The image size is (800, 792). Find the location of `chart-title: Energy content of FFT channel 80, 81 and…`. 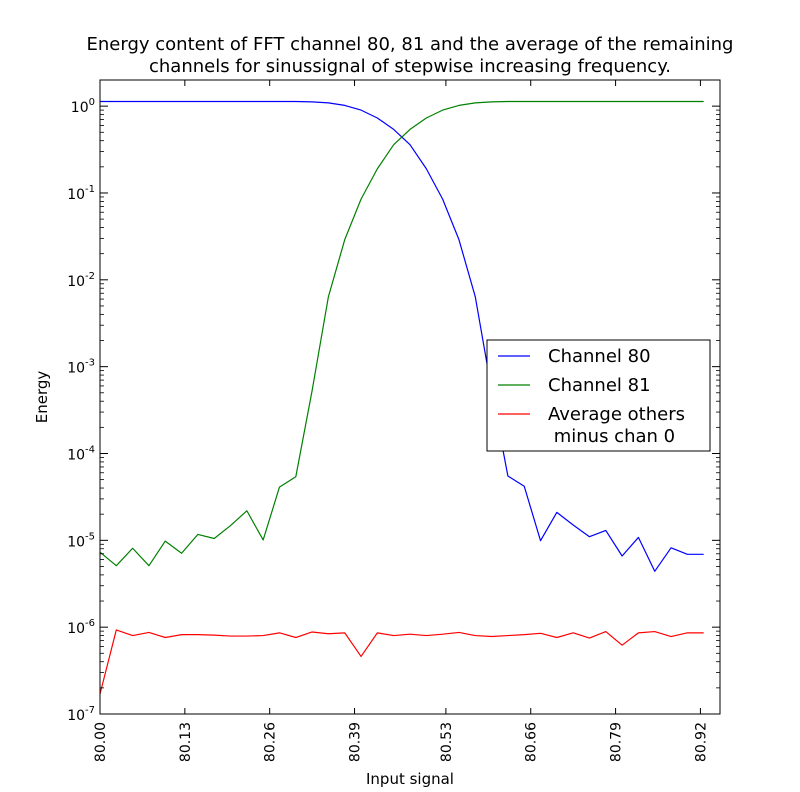

chart-title: Energy content of FFT channel 80, 81 and… is located at coordinates (410, 55).